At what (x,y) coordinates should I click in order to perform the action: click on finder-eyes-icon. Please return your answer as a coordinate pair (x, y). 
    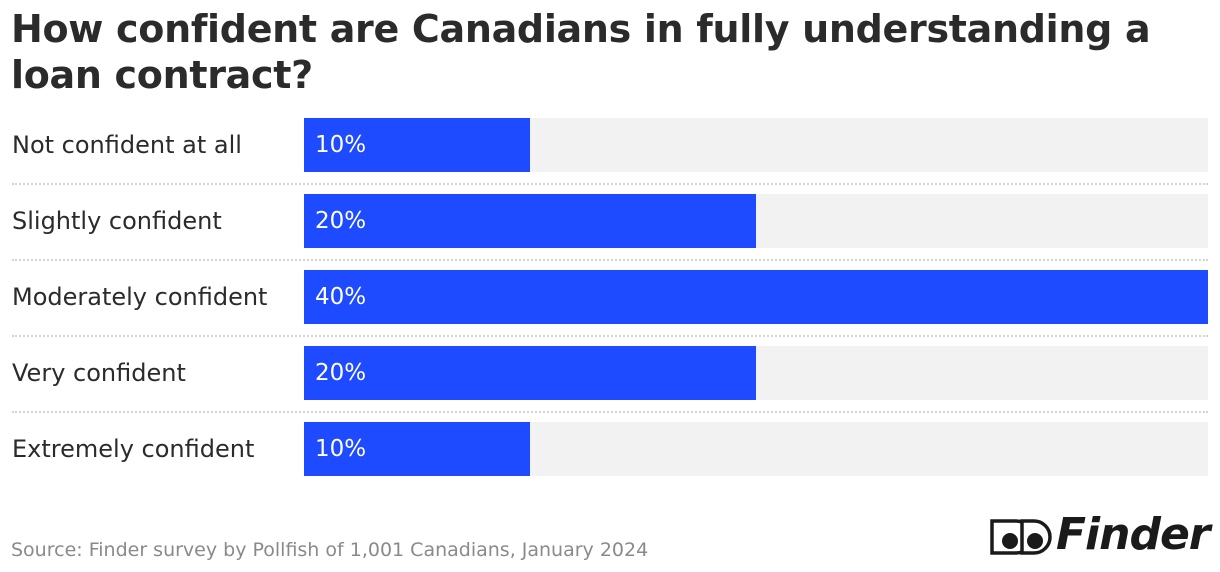
    Looking at the image, I should click on (1021, 537).